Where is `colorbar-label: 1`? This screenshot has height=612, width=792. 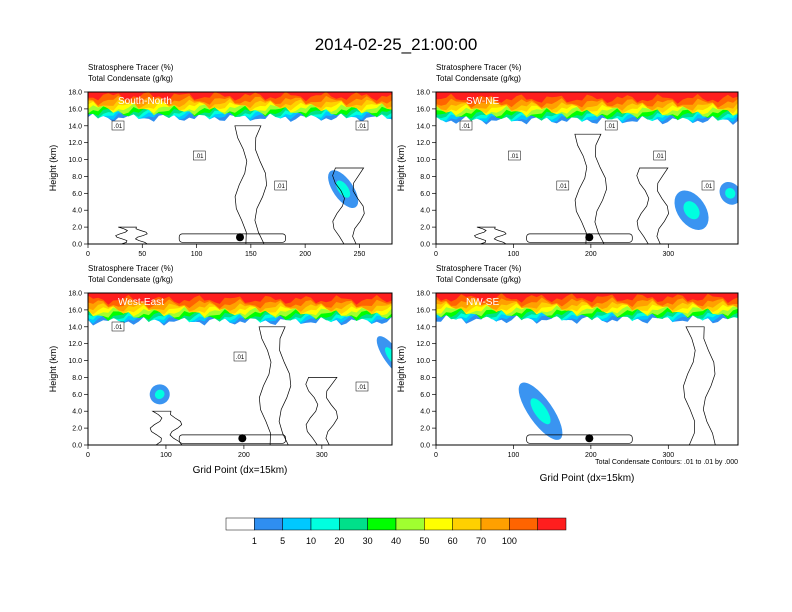
colorbar-label: 1 is located at coordinates (254, 541).